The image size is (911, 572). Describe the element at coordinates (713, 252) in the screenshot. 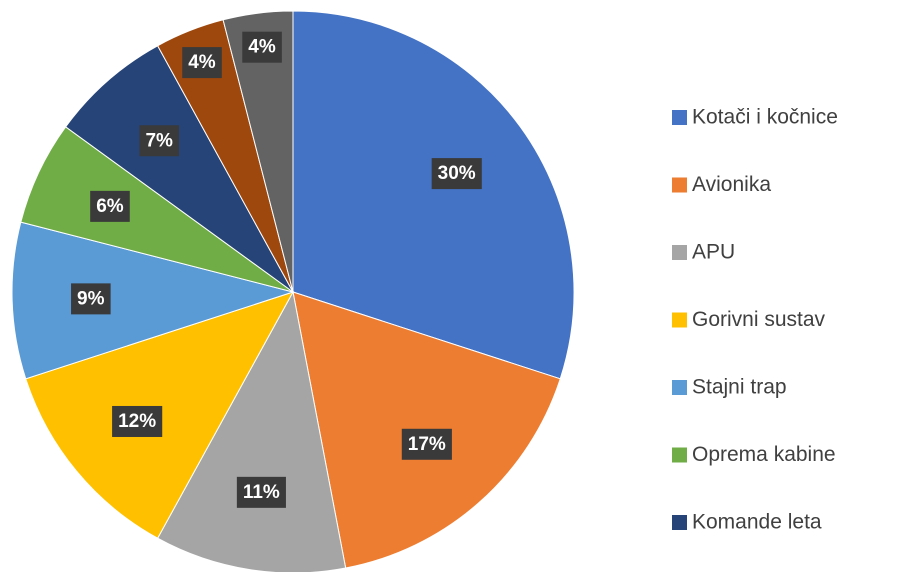

I see `legend-label: APU` at that location.